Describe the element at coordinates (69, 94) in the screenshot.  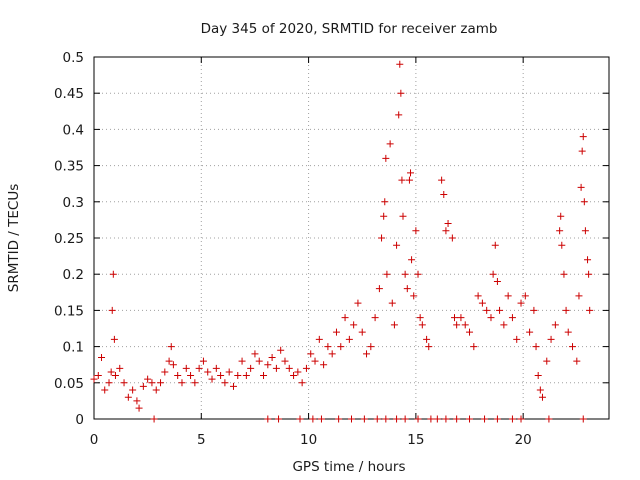
I see `y-tick-label: 0.45` at that location.